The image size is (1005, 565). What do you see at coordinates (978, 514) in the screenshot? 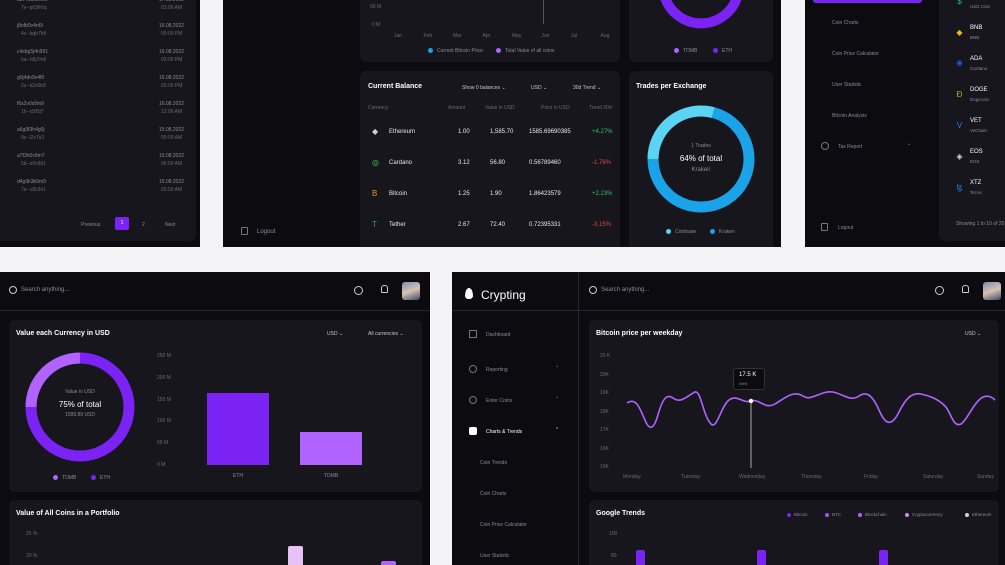
I see `legend-ethereum: Ethereum` at bounding box center [978, 514].